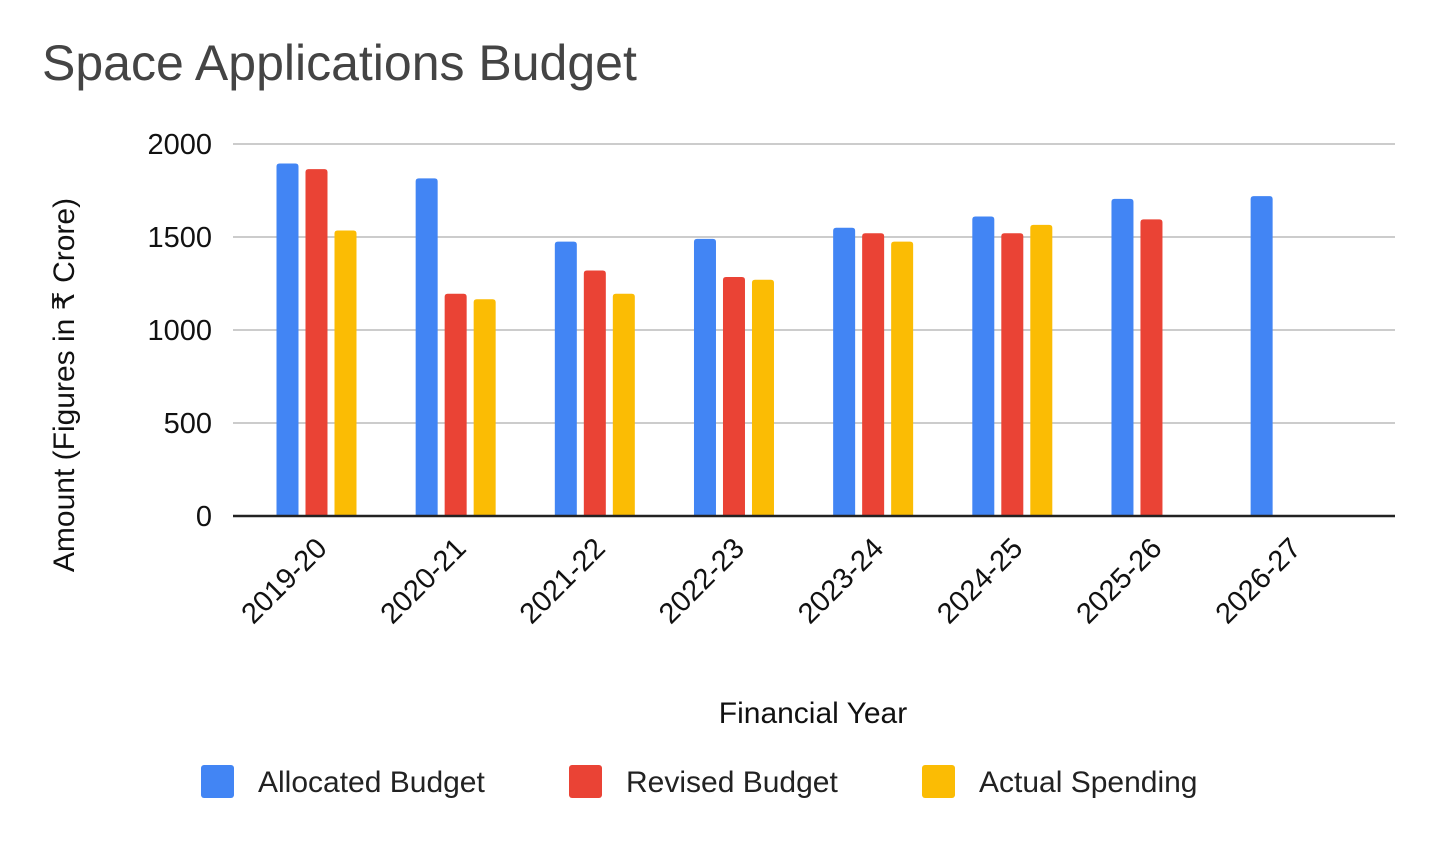 The width and height of the screenshot is (1456, 851). Describe the element at coordinates (188, 424) in the screenshot. I see `y-tick-label: 500` at that location.